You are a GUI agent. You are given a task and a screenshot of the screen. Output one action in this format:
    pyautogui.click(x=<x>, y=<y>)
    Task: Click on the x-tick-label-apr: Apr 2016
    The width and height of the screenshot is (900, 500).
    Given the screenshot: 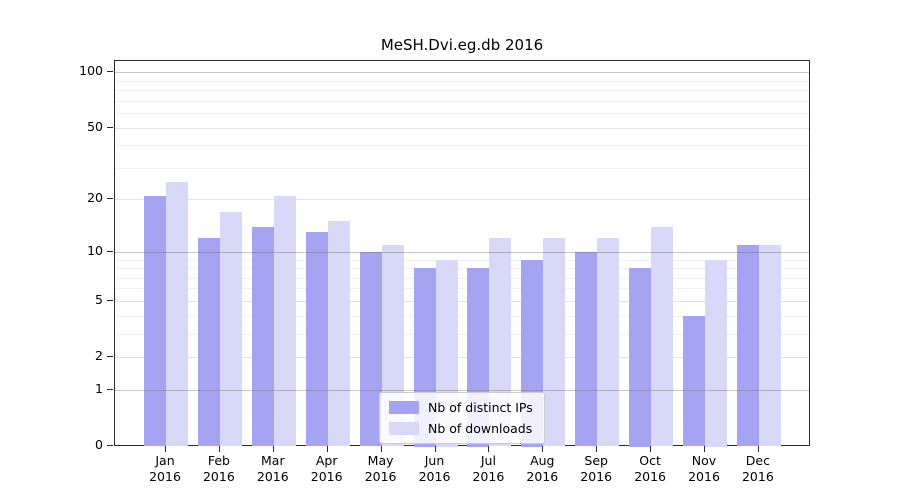 What is the action you would take?
    pyautogui.click(x=326, y=468)
    